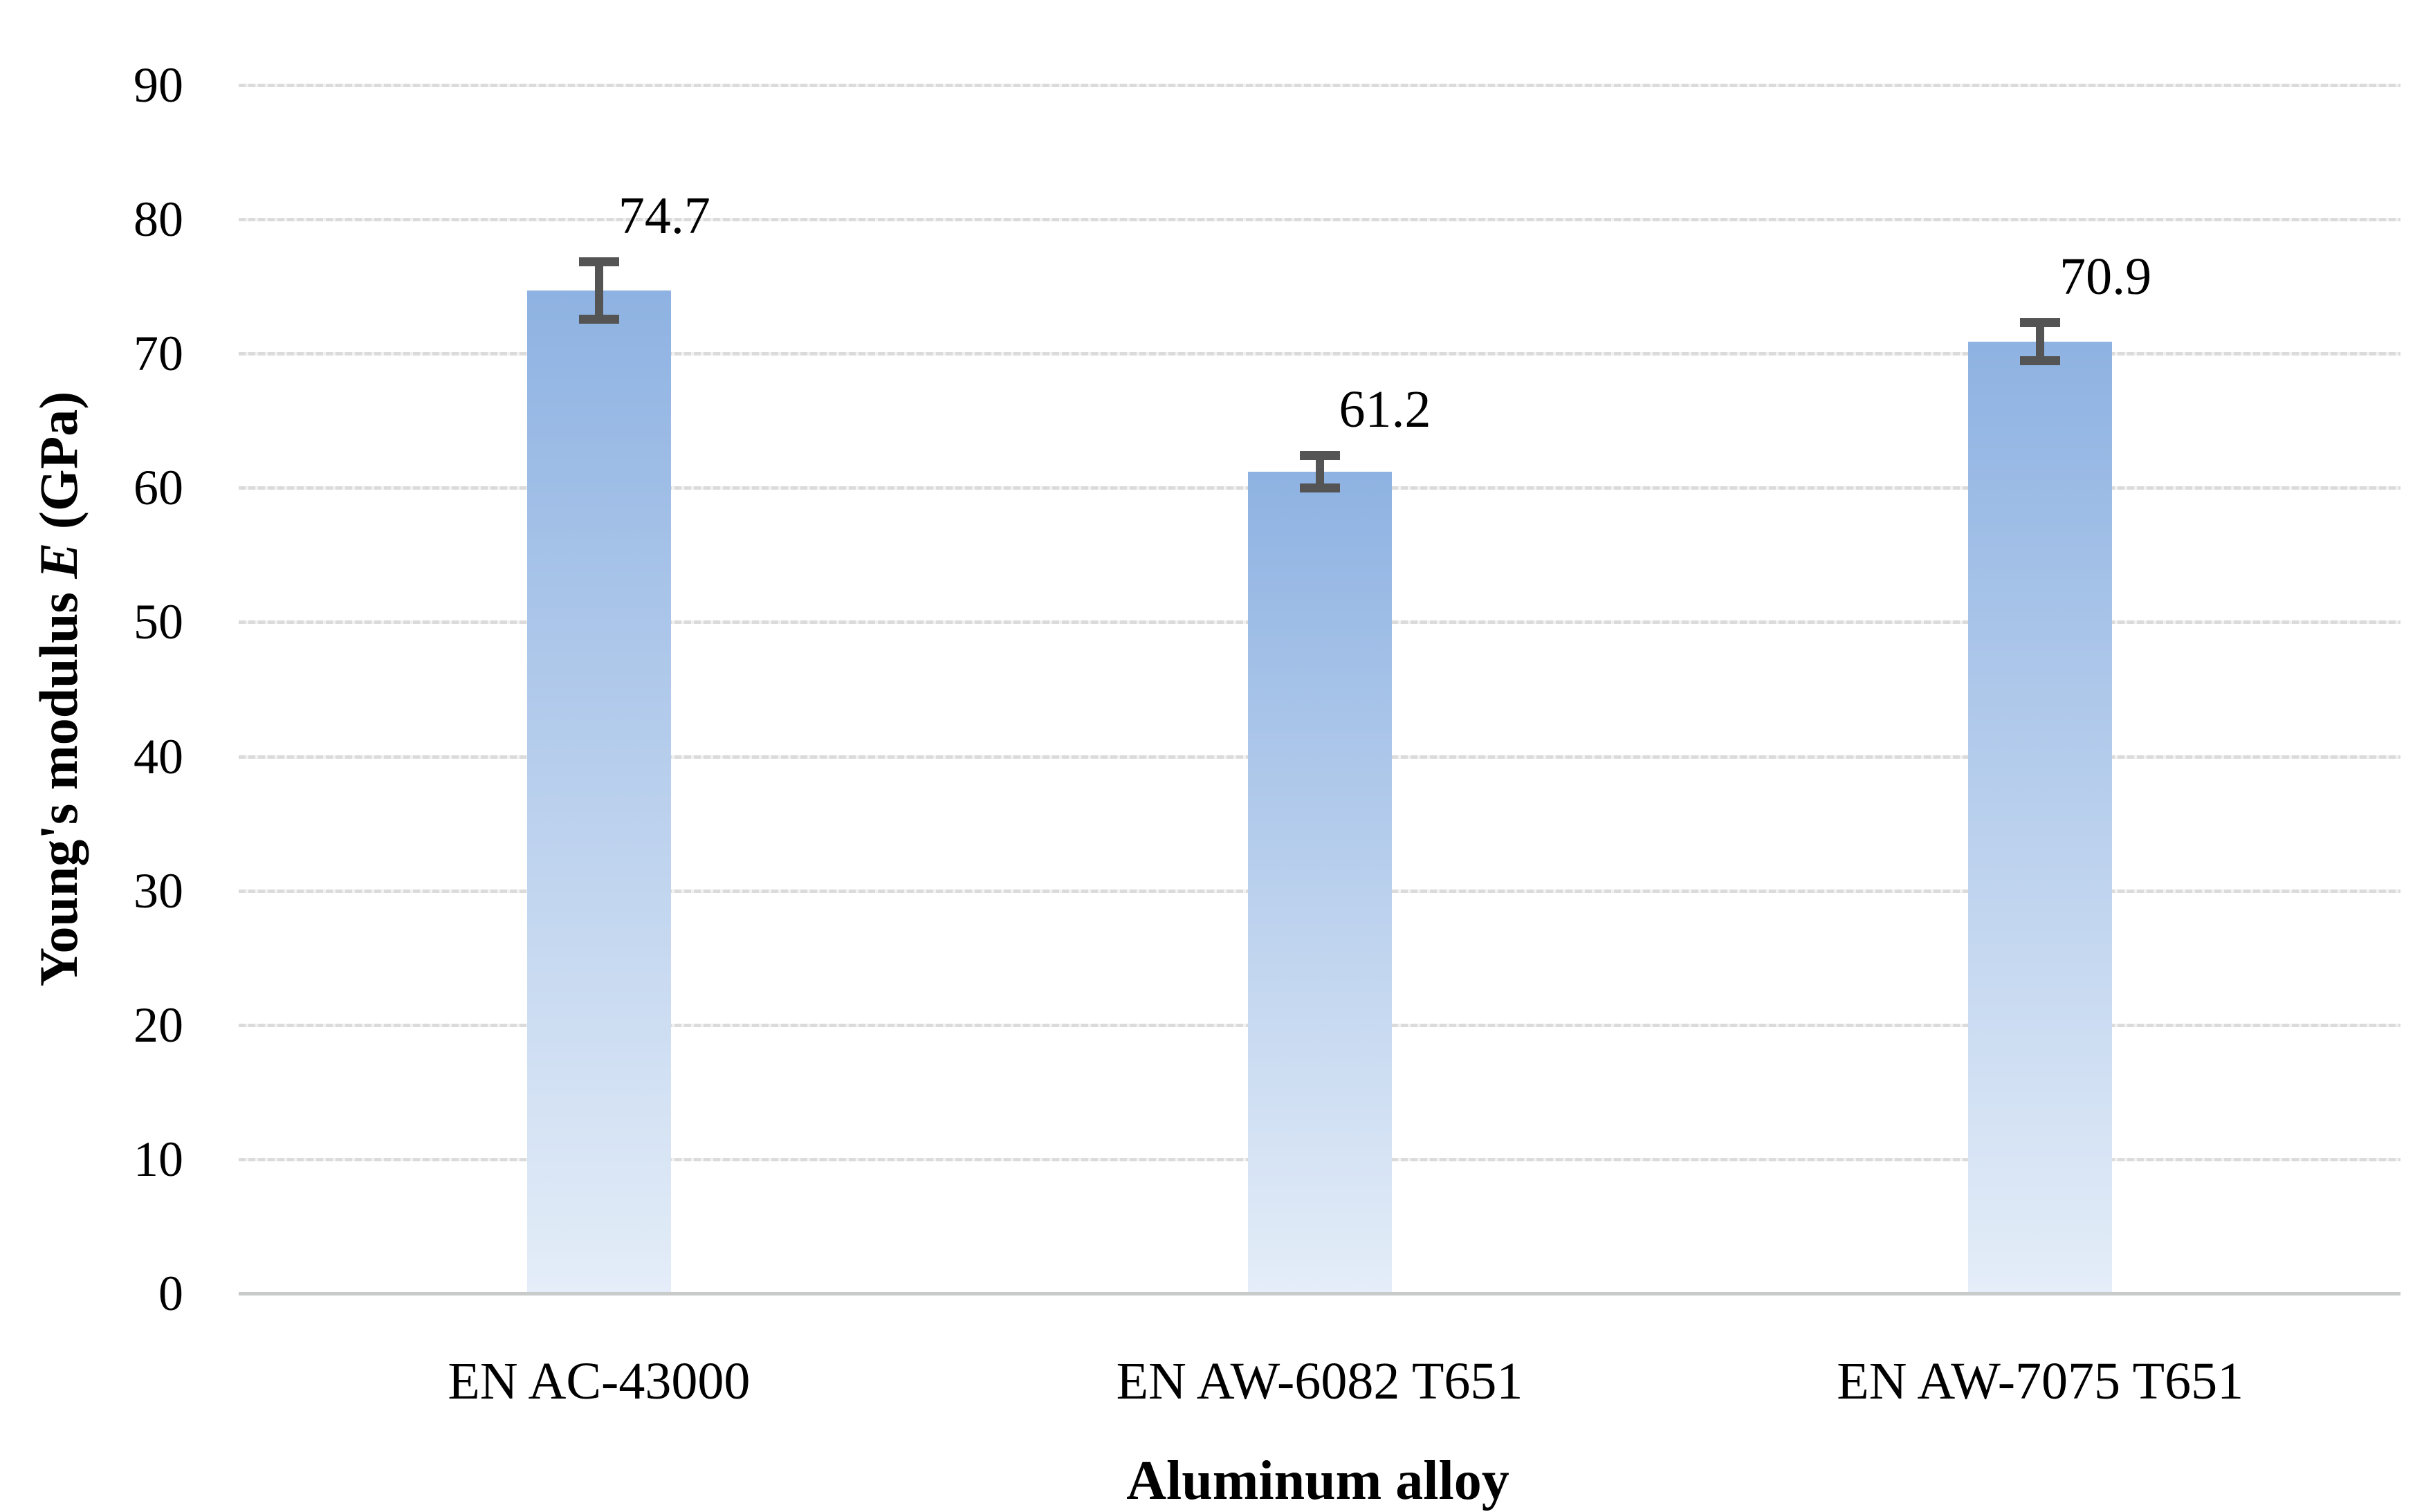 This screenshot has width=2424, height=1512. I want to click on x-tick-label: EN AW-7075 T651, so click(2040, 1381).